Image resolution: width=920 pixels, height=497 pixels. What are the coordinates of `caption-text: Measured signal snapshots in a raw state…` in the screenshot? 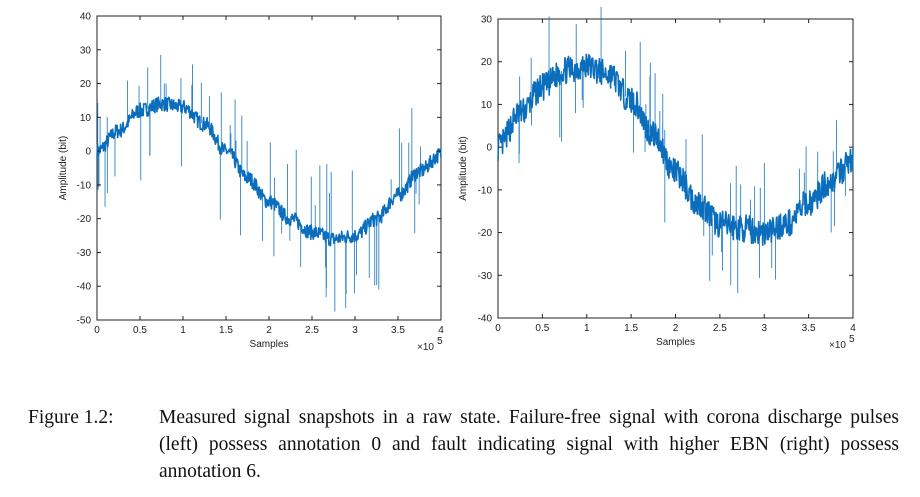 It's located at (529, 444).